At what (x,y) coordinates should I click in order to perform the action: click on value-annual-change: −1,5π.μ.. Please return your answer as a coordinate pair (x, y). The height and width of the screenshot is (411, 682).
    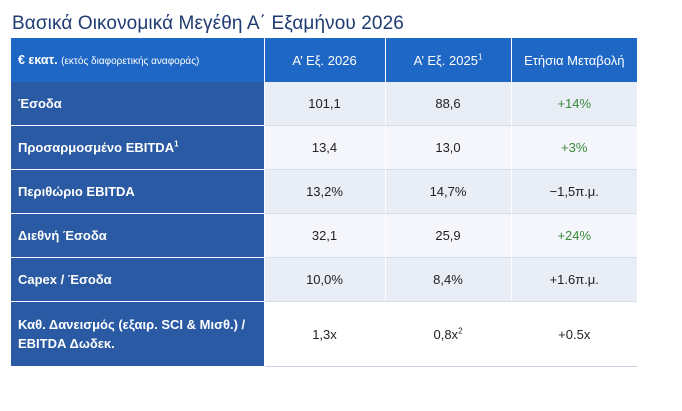
    Looking at the image, I should click on (574, 191).